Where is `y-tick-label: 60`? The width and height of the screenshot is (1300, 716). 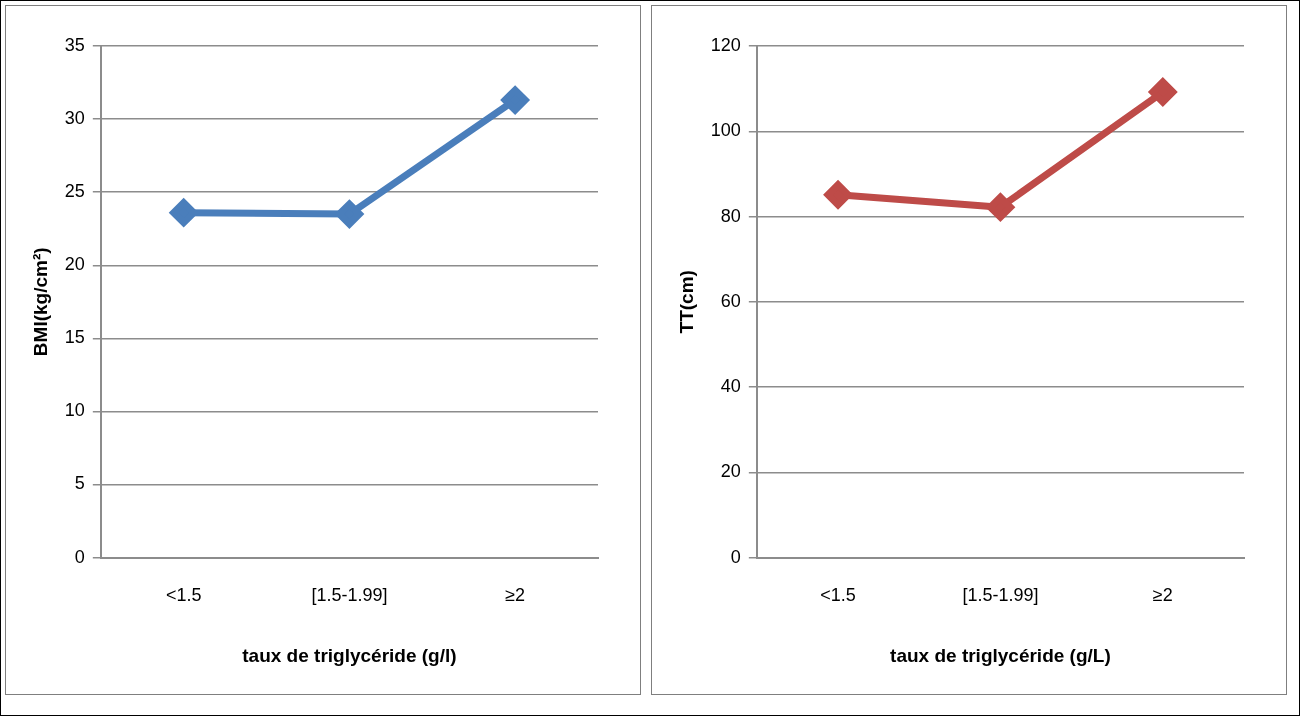
y-tick-label: 60 is located at coordinates (730, 300).